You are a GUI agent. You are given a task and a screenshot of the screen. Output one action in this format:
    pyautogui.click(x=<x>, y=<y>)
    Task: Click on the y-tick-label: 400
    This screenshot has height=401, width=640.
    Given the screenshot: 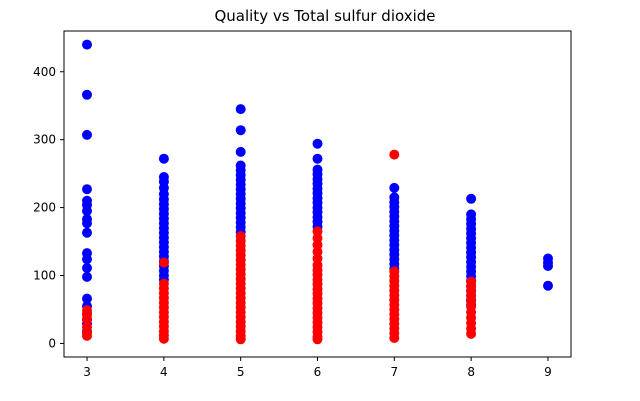 What is the action you would take?
    pyautogui.click(x=44, y=72)
    